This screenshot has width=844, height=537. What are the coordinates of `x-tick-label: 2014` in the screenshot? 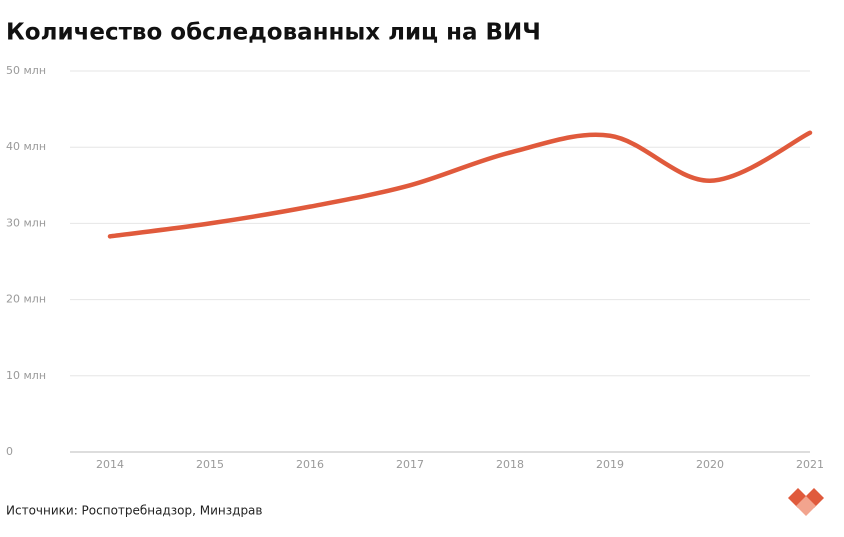 It's located at (110, 464).